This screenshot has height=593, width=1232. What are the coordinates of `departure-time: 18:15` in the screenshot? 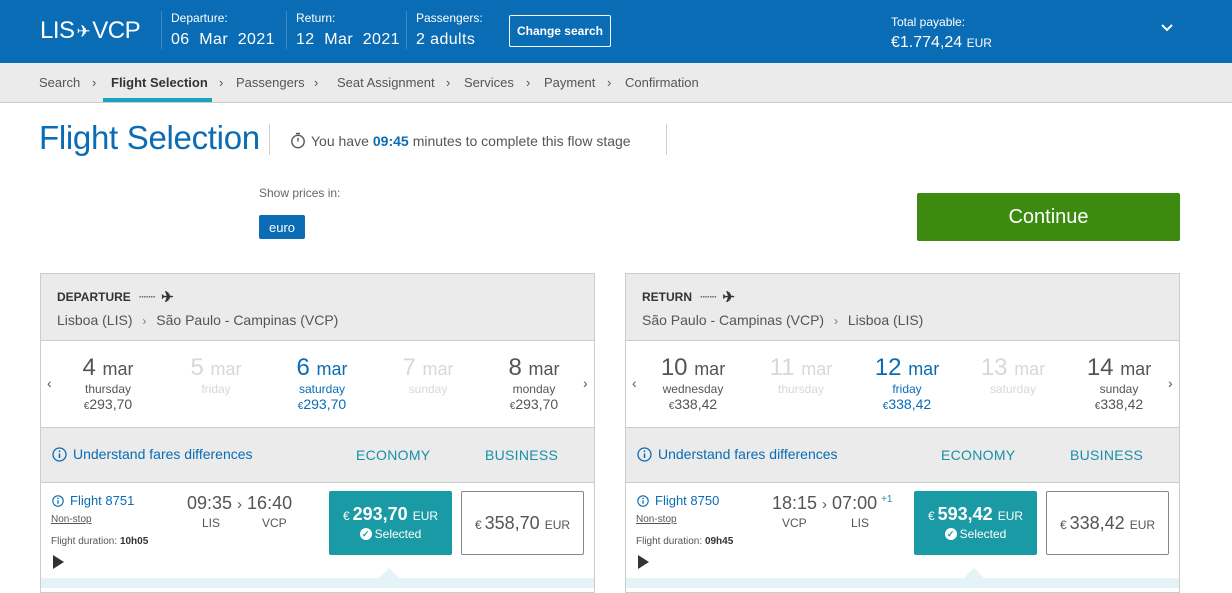 It's located at (795, 503).